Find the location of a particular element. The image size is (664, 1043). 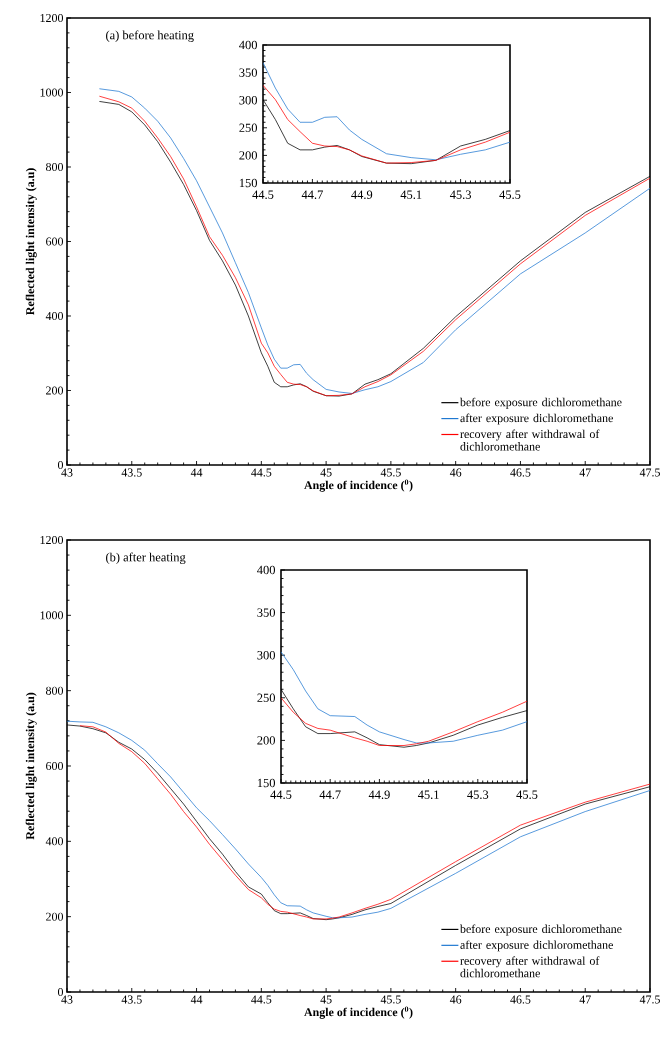

annotation: (b) after heating is located at coordinates (146, 558).